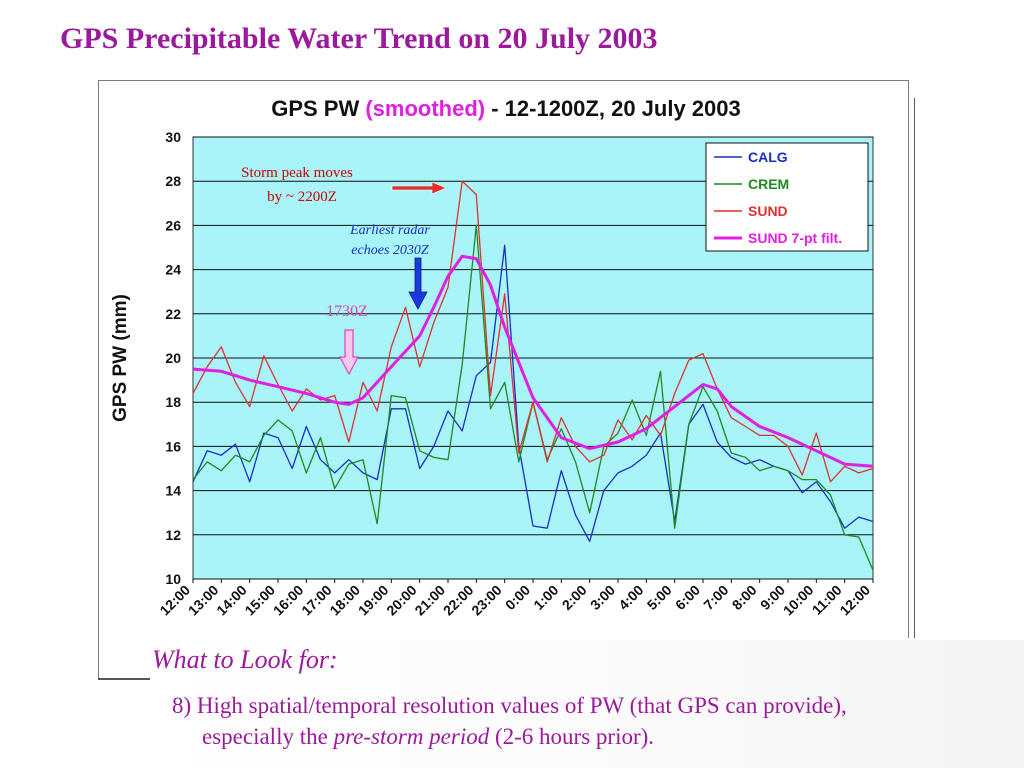 The height and width of the screenshot is (768, 1024). What do you see at coordinates (574, 597) in the screenshot?
I see `x-tick-label: 2:00` at bounding box center [574, 597].